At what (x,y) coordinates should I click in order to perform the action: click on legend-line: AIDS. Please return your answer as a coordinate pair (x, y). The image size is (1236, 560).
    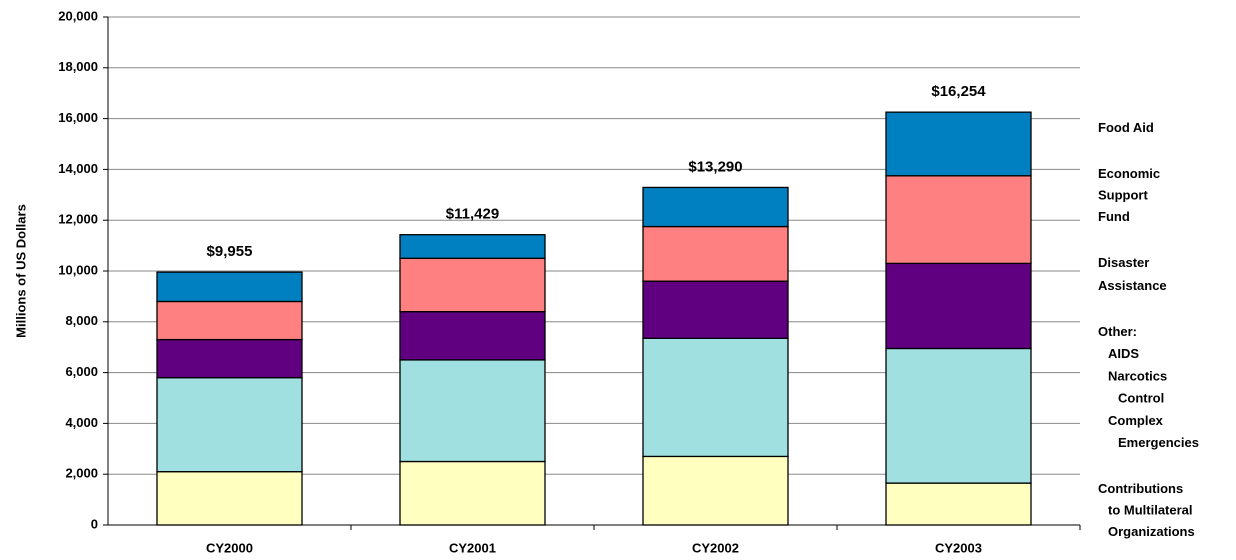
    Looking at the image, I should click on (1123, 354).